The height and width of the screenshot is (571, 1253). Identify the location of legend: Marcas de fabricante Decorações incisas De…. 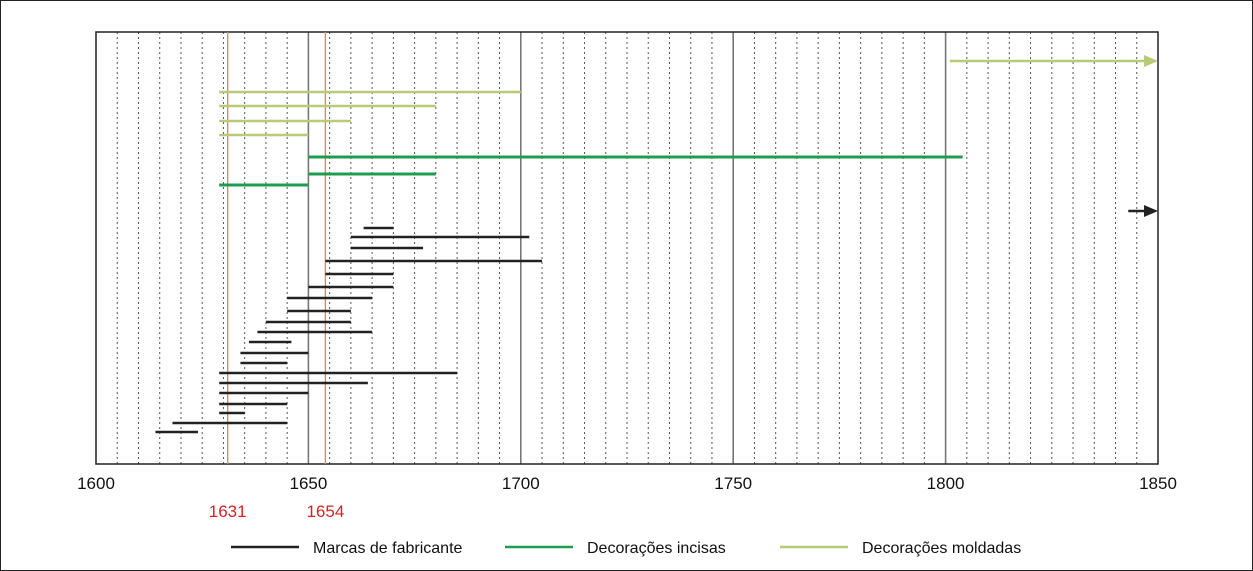
(626, 548).